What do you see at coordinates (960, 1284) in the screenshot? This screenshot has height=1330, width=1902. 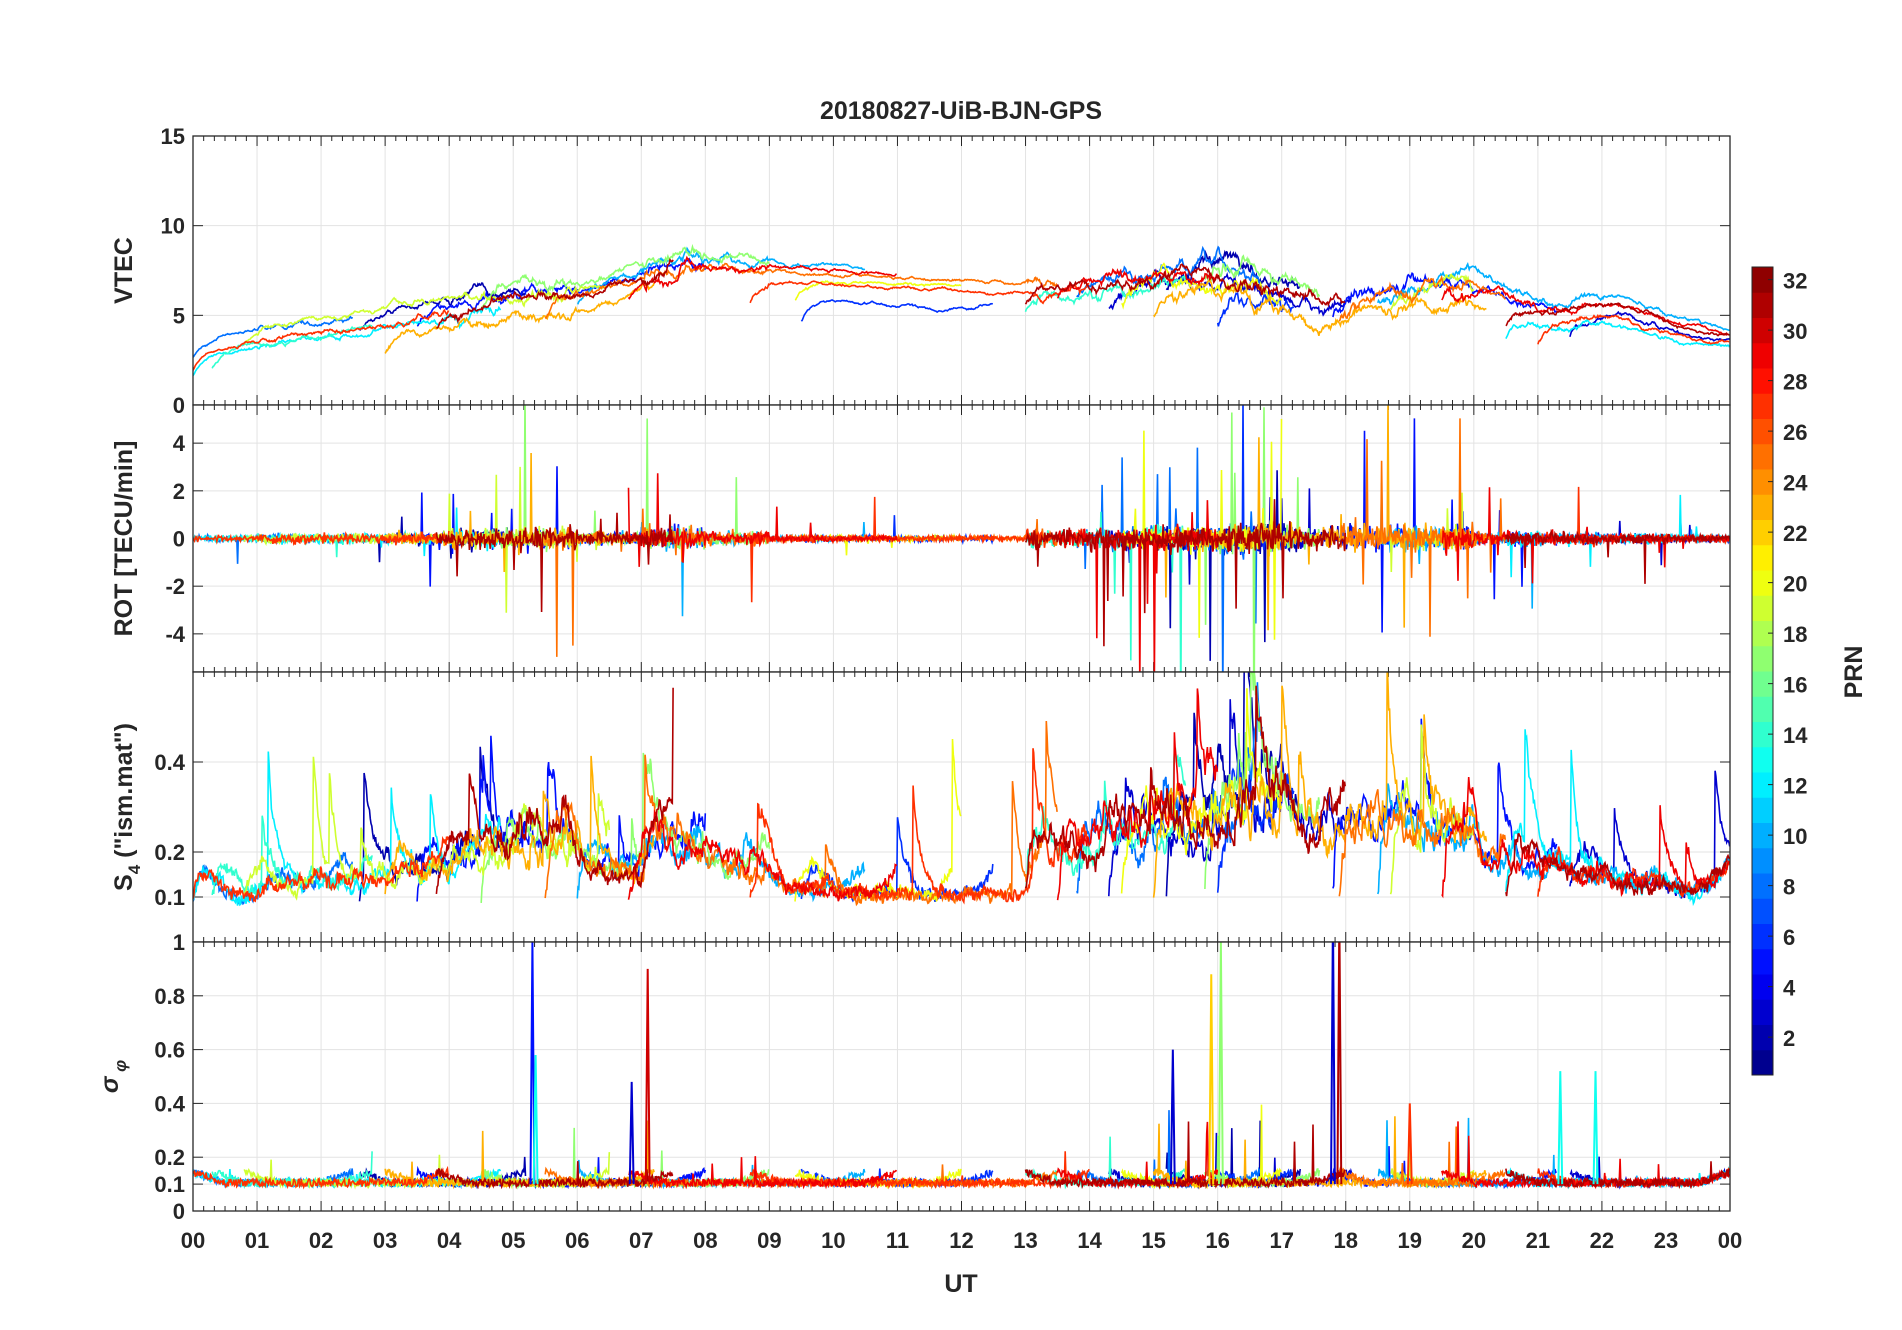 I see `x-axis-label: UT` at bounding box center [960, 1284].